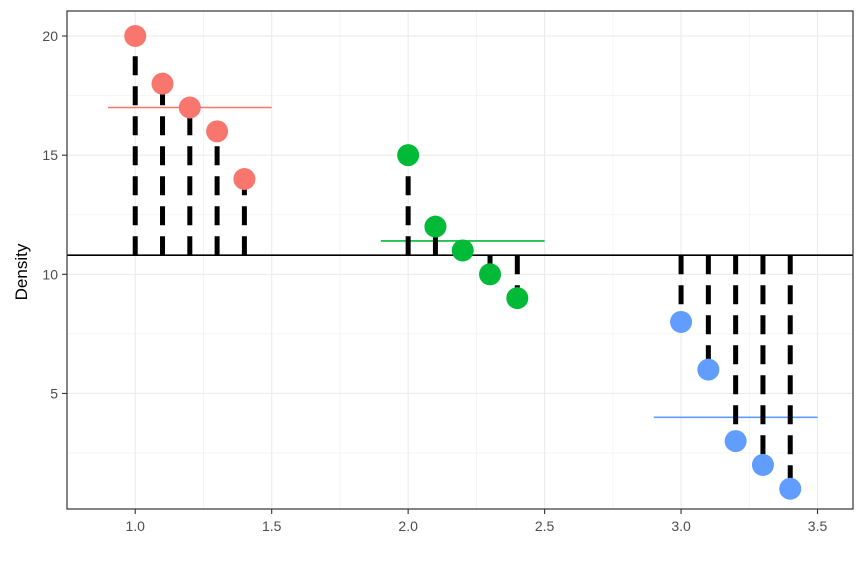 This screenshot has width=864, height=576. Describe the element at coordinates (272, 526) in the screenshot. I see `x-tick-label: 1.5` at that location.